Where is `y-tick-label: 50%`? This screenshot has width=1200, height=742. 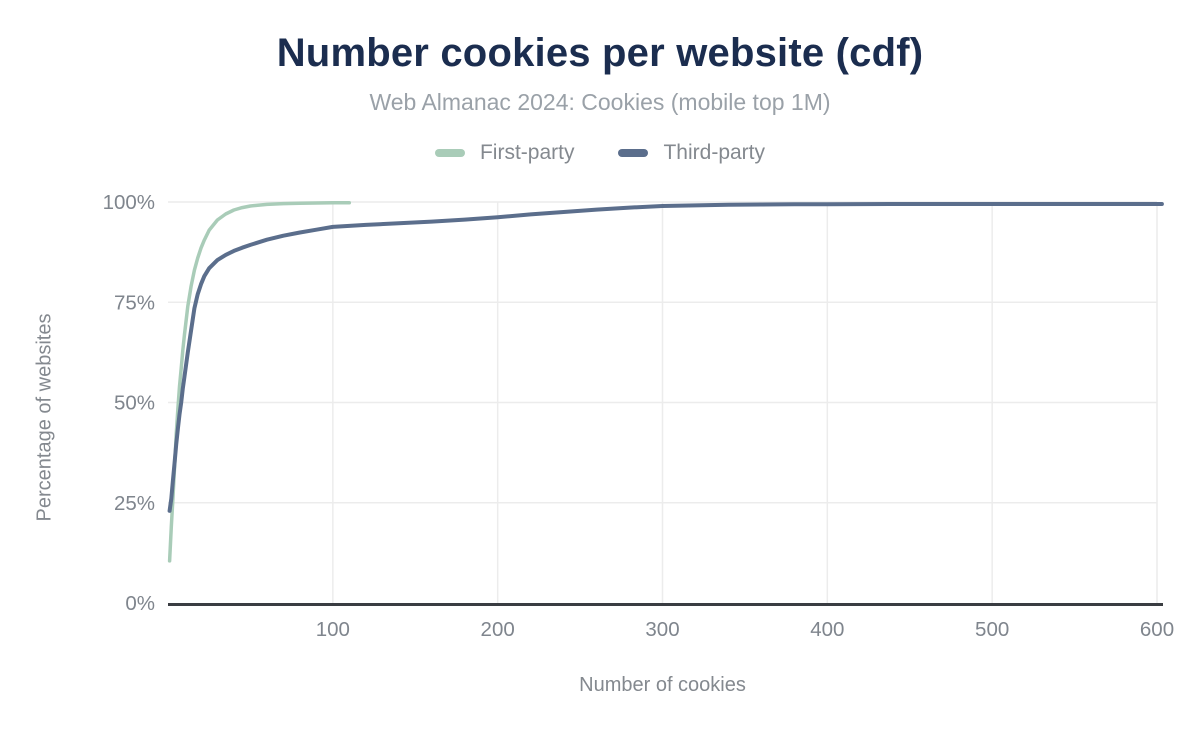
y-tick-label: 50% is located at coordinates (134, 403).